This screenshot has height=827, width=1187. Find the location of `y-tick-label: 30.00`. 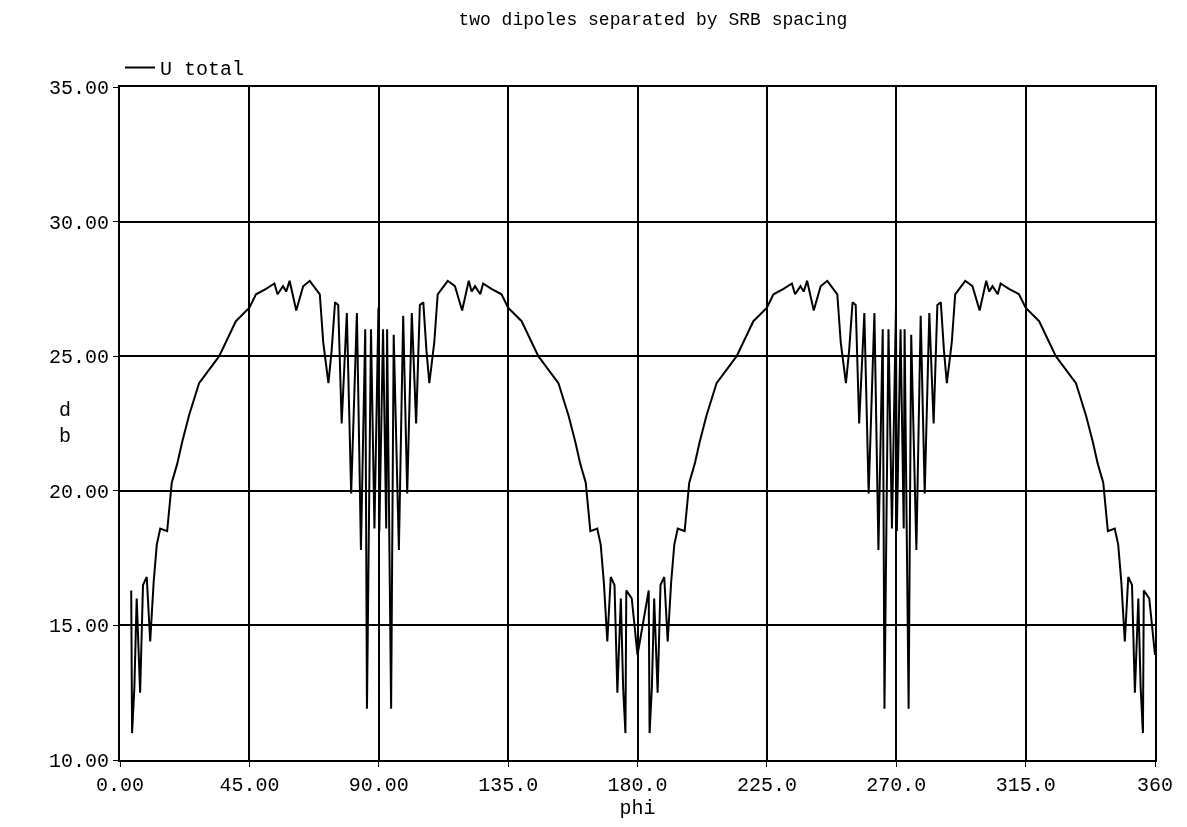

y-tick-label: 30.00 is located at coordinates (78, 223).